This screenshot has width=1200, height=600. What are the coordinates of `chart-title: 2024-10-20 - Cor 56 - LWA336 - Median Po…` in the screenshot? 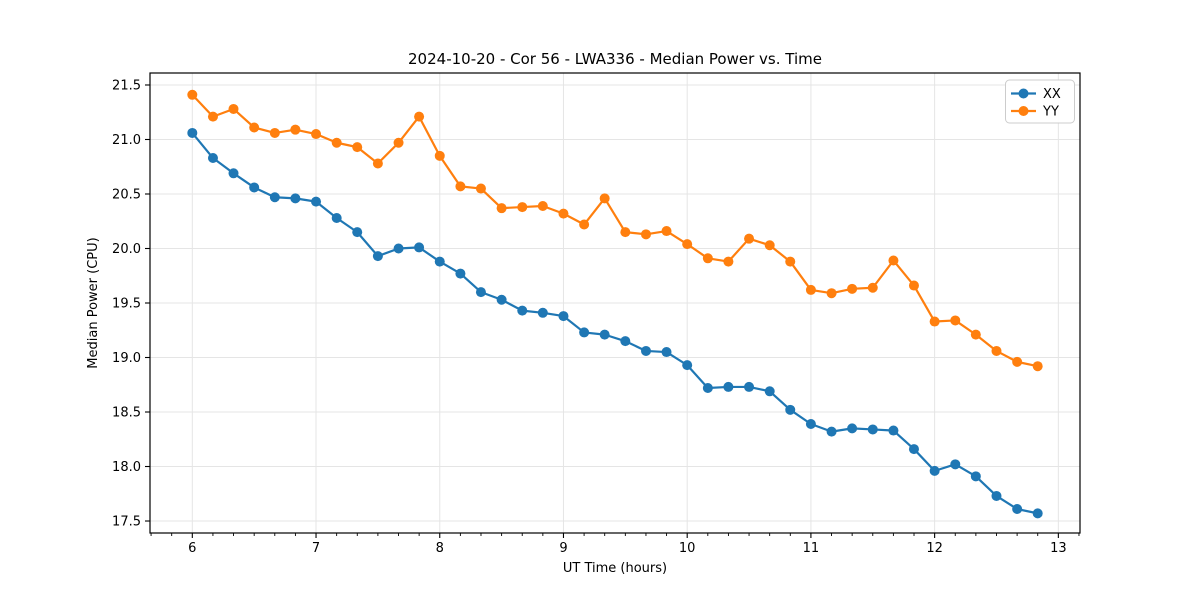 It's located at (615, 59).